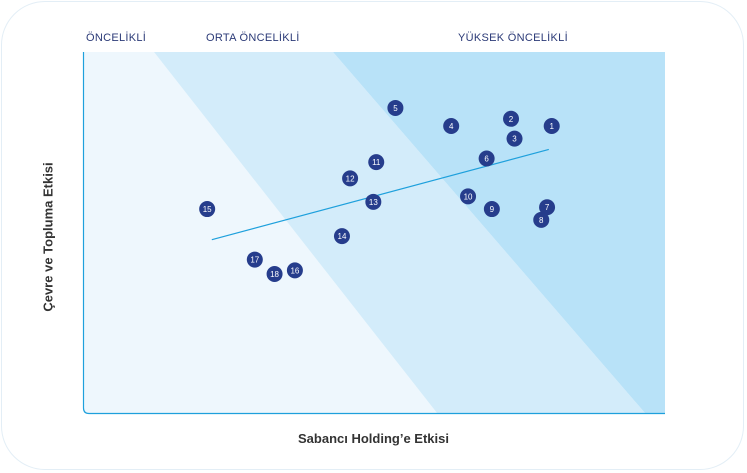  I want to click on data-point-label-10: 10, so click(468, 196).